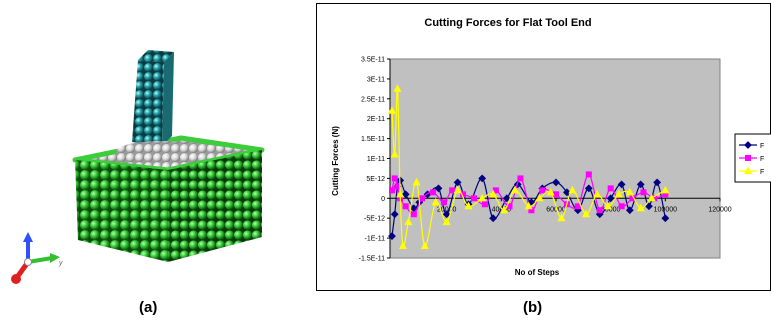 Image resolution: width=771 pixels, height=325 pixels. What do you see at coordinates (160, 152) in the screenshot?
I see `chip-debris` at bounding box center [160, 152].